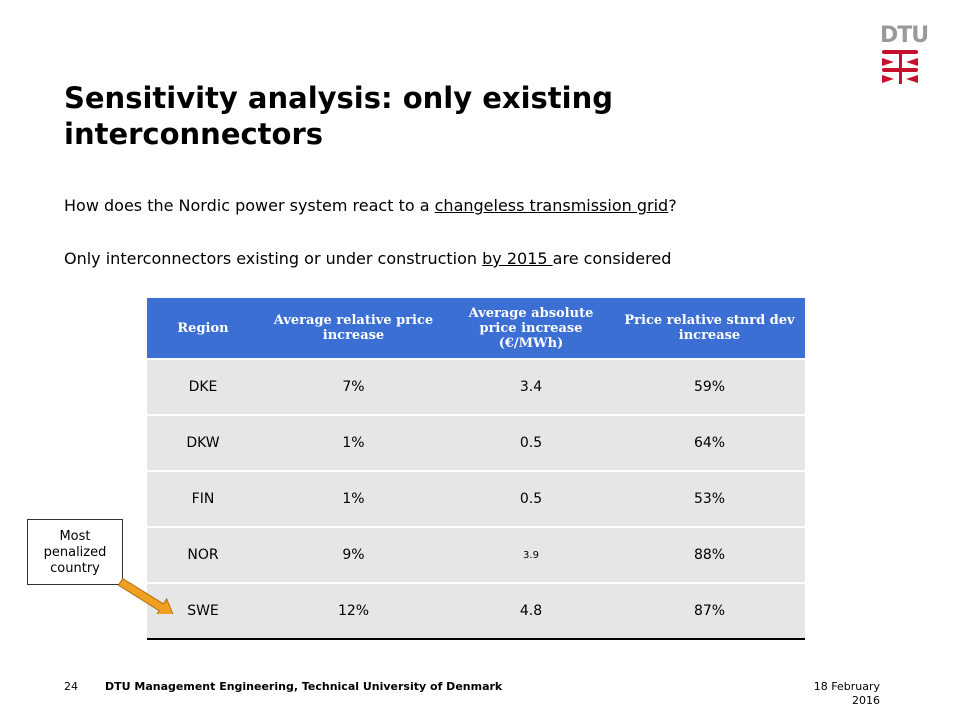  I want to click on footer-date-line: 18 February, so click(846, 686).